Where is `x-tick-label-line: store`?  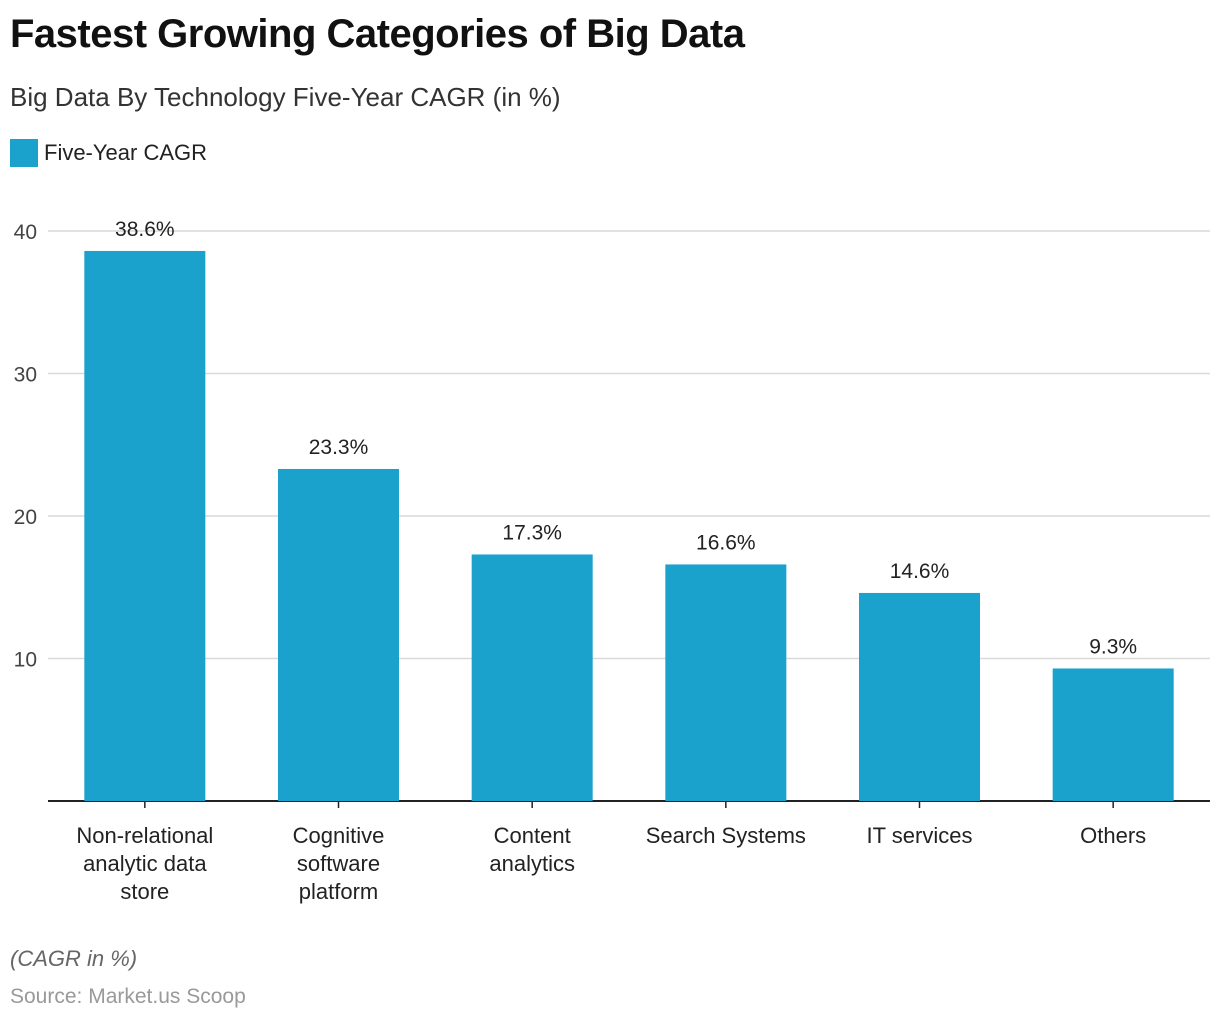
x-tick-label-line: store is located at coordinates (144, 891).